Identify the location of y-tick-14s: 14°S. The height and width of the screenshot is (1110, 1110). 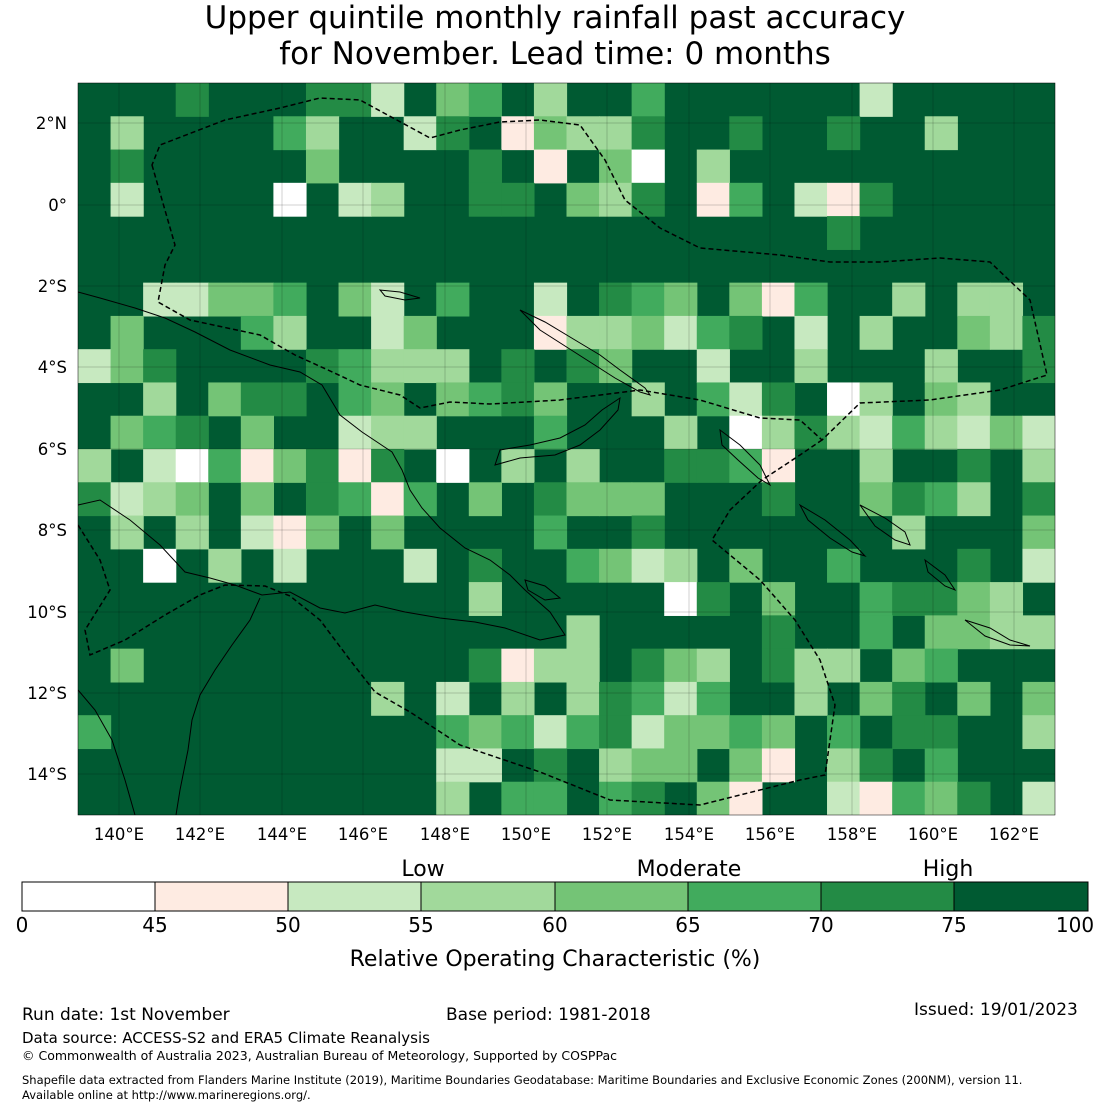
(47, 774).